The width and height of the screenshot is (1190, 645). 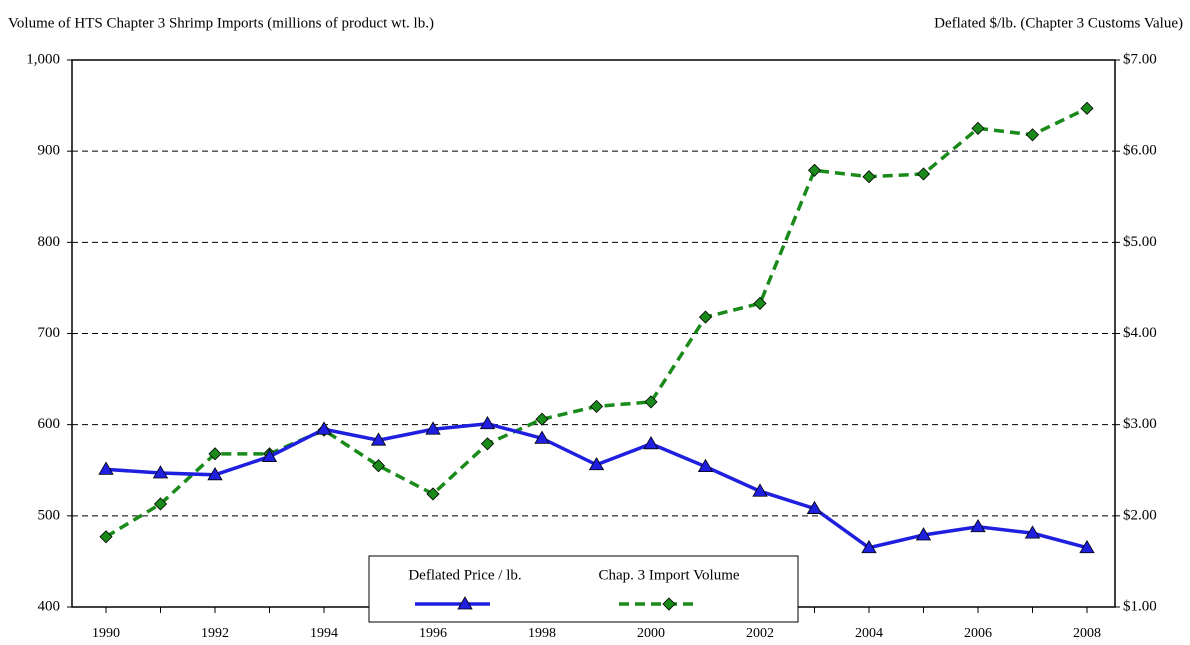 What do you see at coordinates (49, 151) in the screenshot?
I see `y-tick-label: 900` at bounding box center [49, 151].